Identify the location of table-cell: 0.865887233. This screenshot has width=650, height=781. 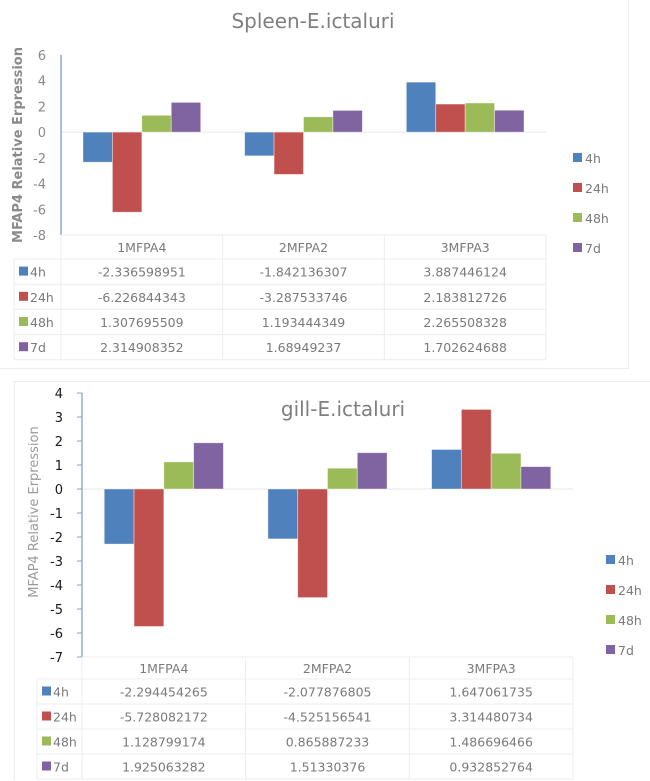
(328, 742).